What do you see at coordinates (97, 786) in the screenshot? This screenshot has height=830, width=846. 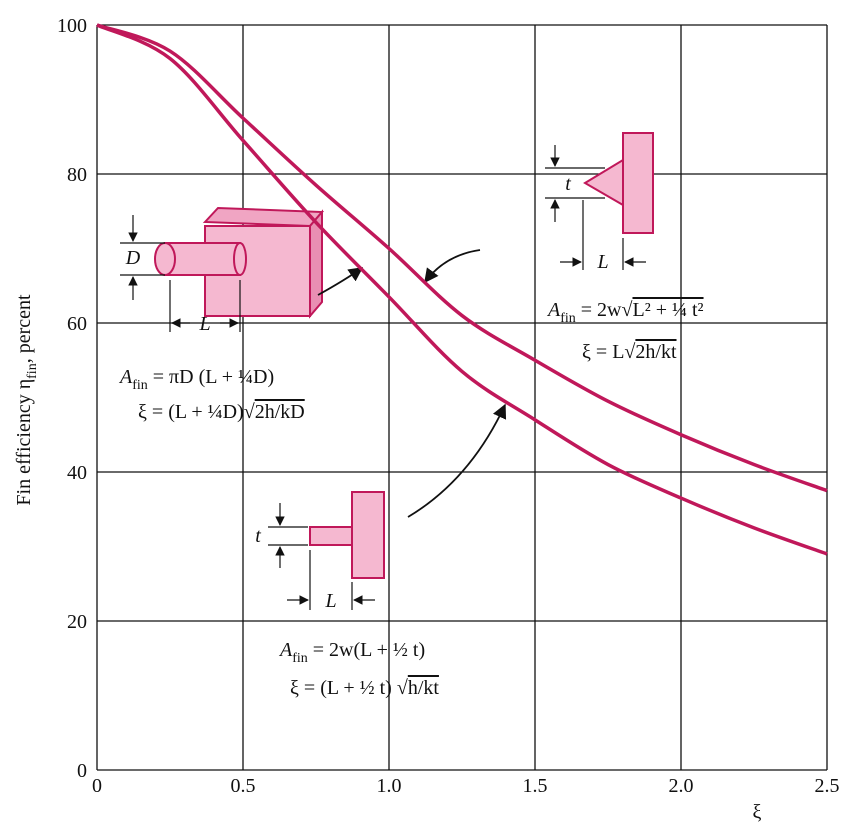 I see `x-tick-label: 0` at bounding box center [97, 786].